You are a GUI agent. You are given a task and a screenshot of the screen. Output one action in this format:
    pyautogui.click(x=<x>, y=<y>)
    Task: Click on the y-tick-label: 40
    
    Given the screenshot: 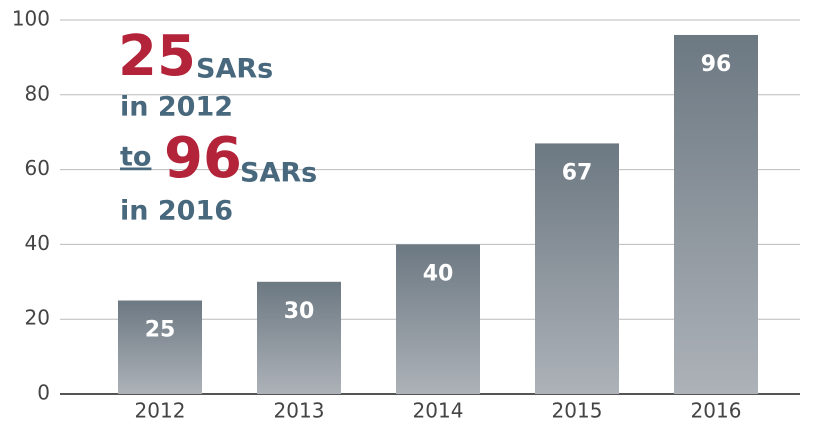 What is the action you would take?
    pyautogui.click(x=37, y=243)
    